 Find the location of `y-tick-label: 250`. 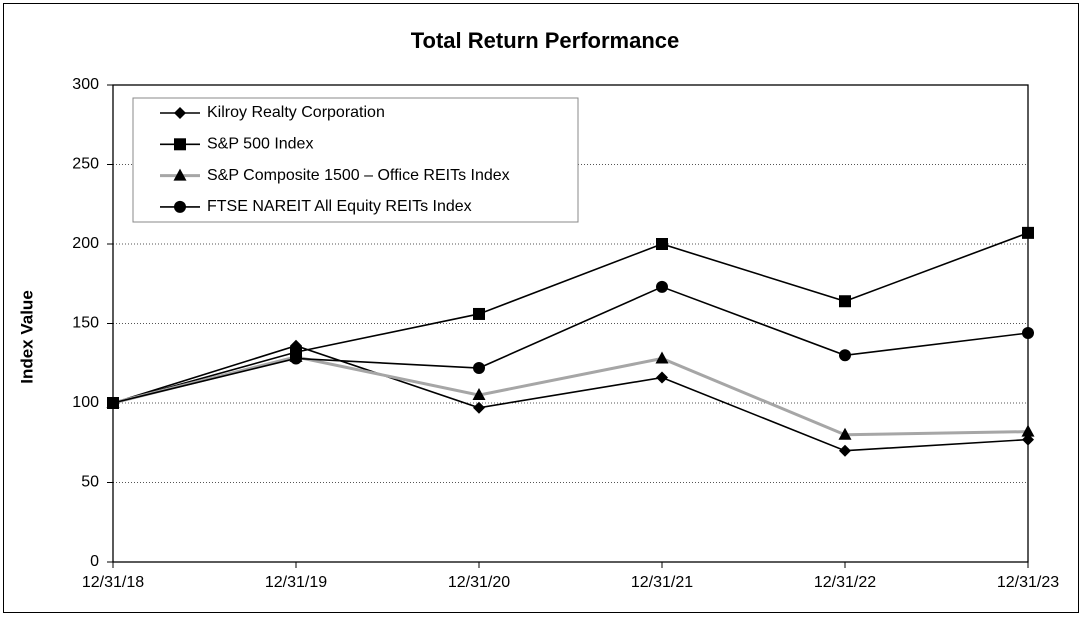

y-tick-label: 250 is located at coordinates (85, 164).